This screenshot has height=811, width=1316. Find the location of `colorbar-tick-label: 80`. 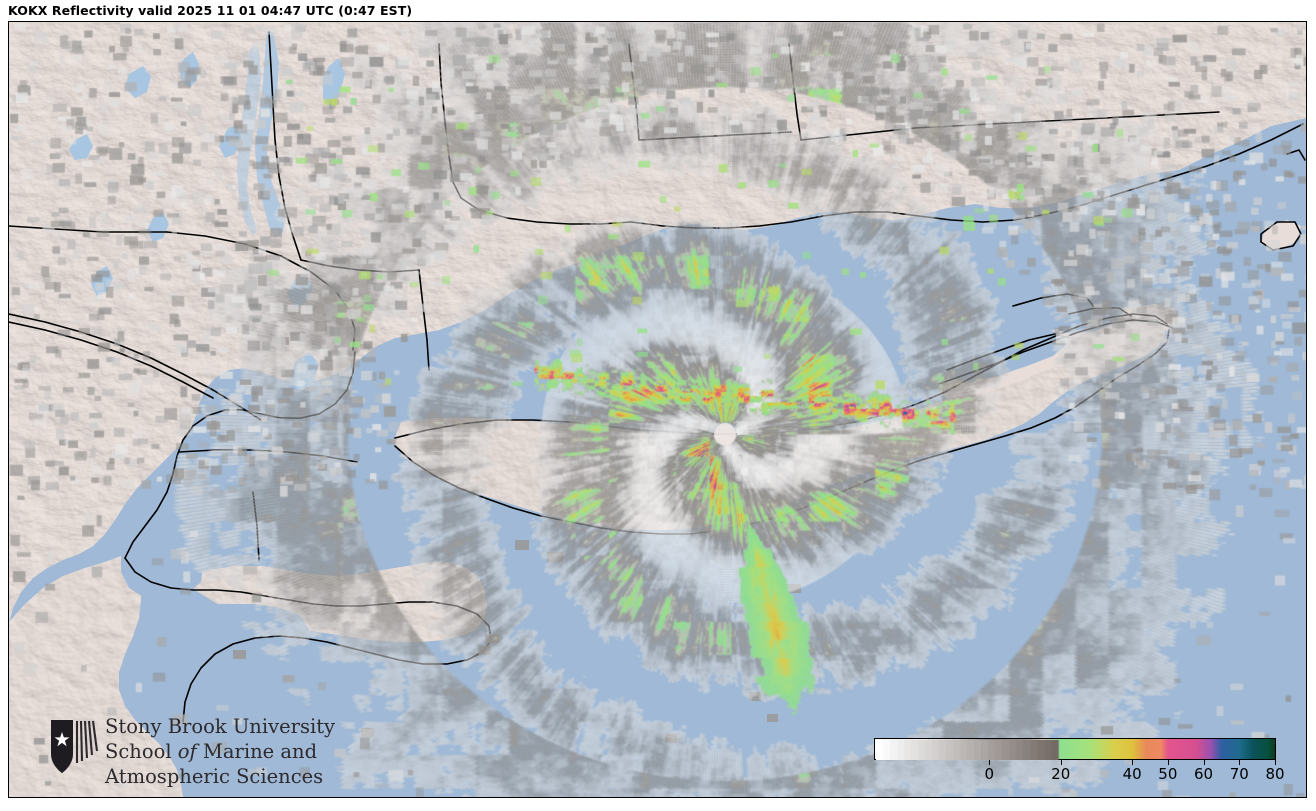

colorbar-tick-label: 80 is located at coordinates (1275, 774).